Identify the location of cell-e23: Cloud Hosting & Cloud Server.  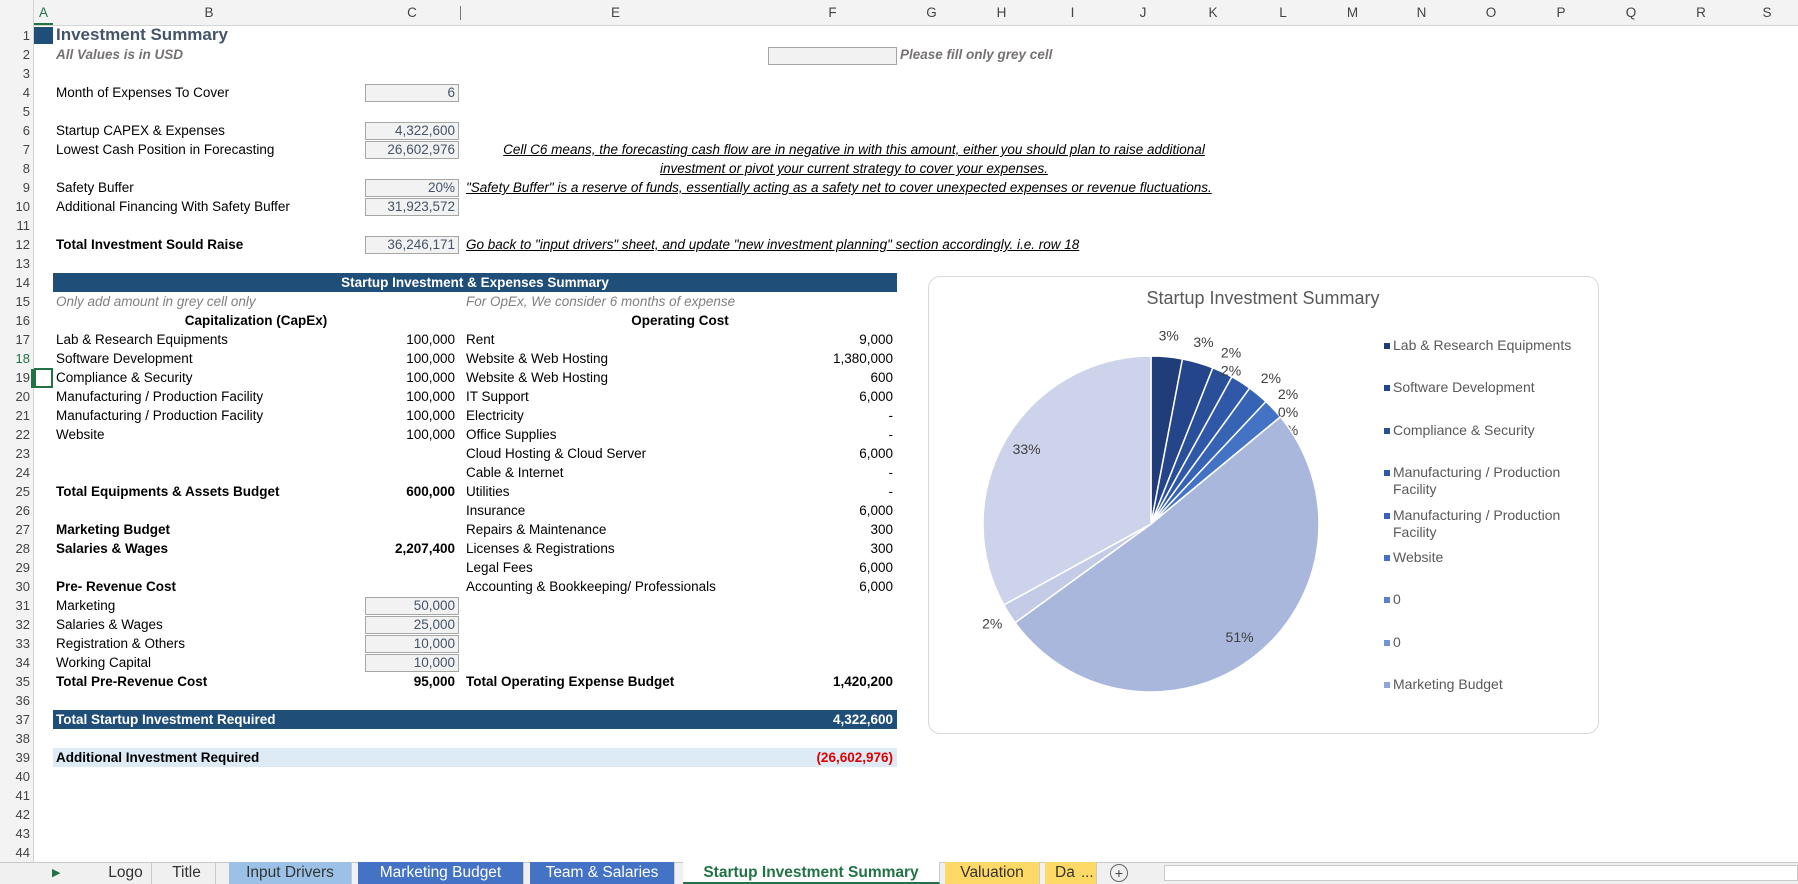
(556, 453).